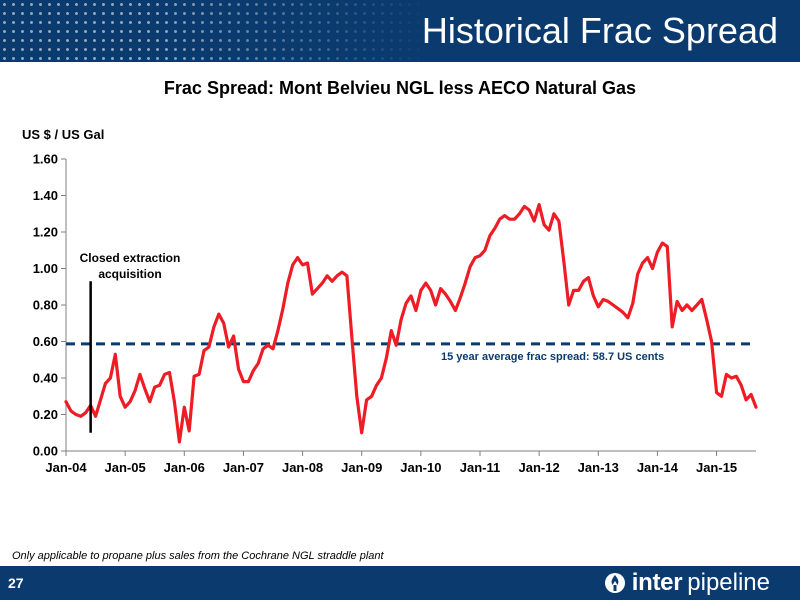  What do you see at coordinates (66, 467) in the screenshot?
I see `x-tick-label: Jan-04` at bounding box center [66, 467].